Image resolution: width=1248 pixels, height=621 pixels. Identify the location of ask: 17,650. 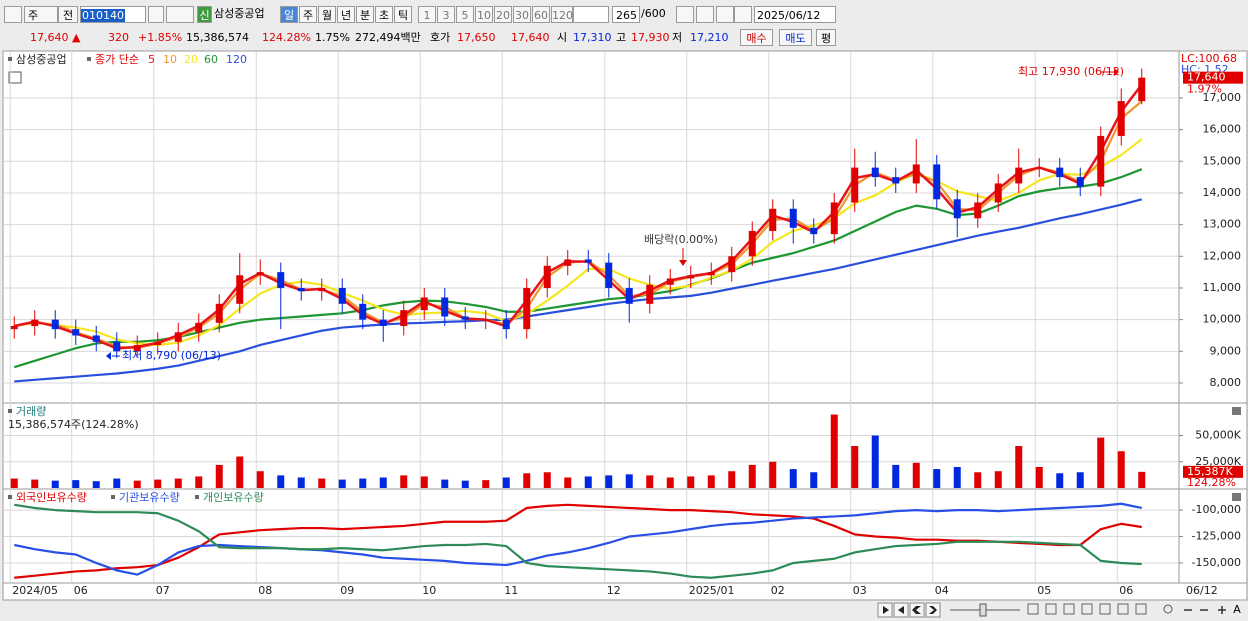
(476, 37).